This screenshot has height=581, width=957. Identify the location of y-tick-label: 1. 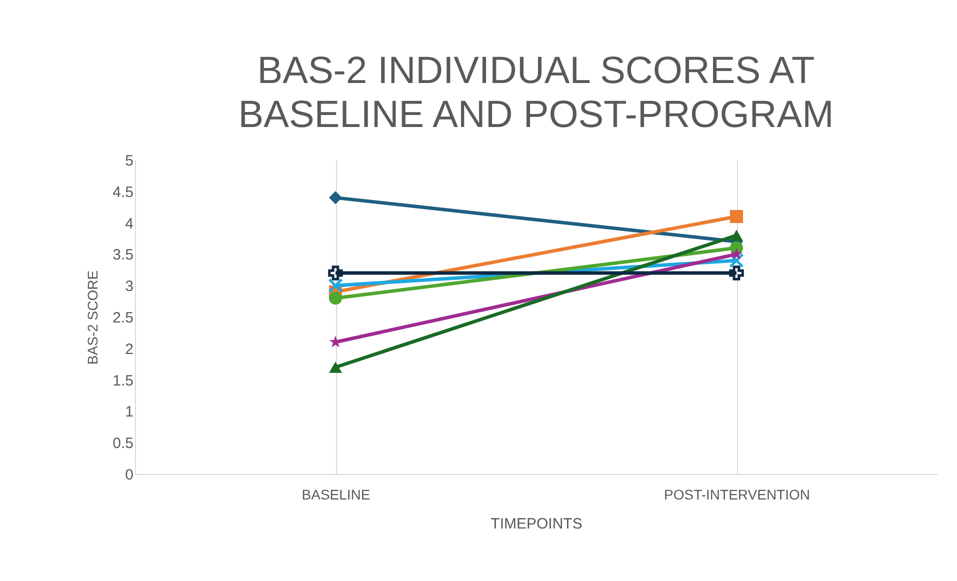
(129, 412).